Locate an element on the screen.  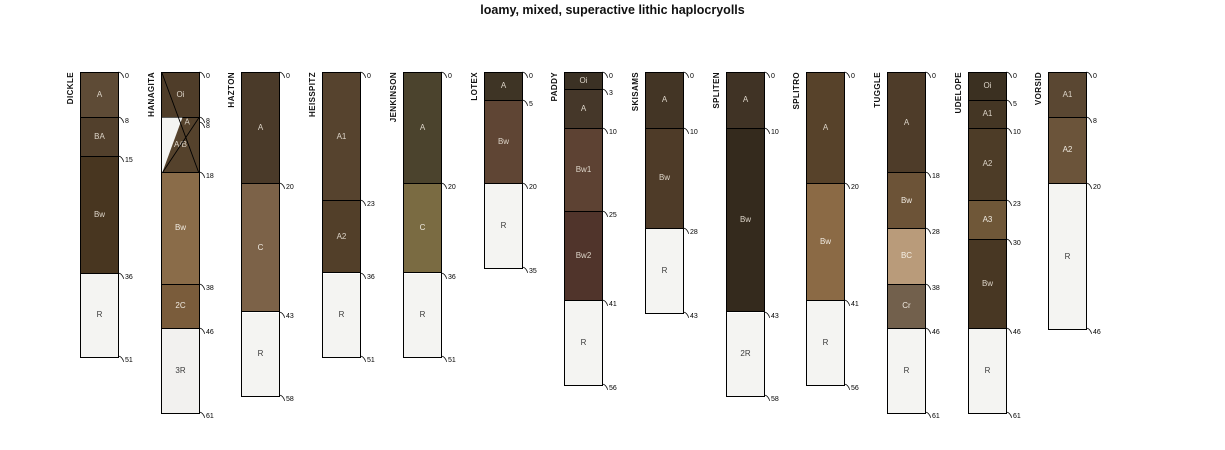
depth-tick: 56 is located at coordinates (851, 388).